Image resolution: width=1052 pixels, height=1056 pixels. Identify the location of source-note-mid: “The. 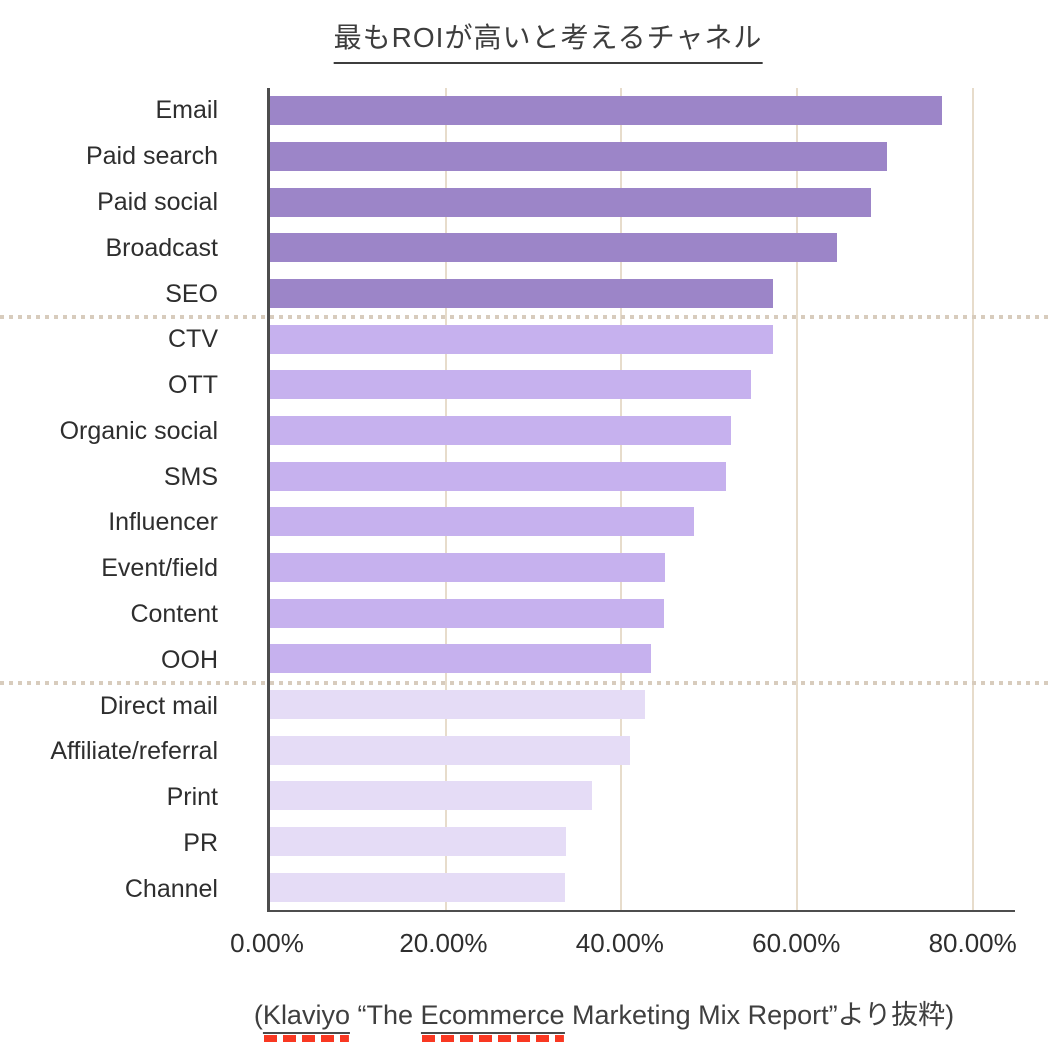
(385, 1015).